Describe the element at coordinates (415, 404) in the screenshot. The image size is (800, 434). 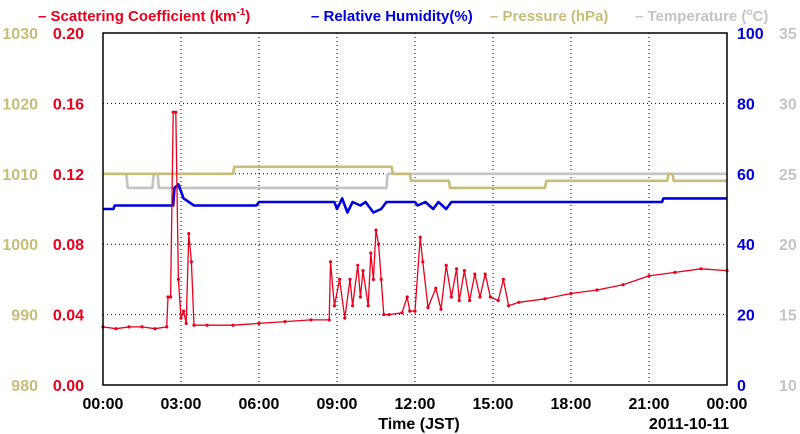
I see `x-tick-label: 12:00` at that location.